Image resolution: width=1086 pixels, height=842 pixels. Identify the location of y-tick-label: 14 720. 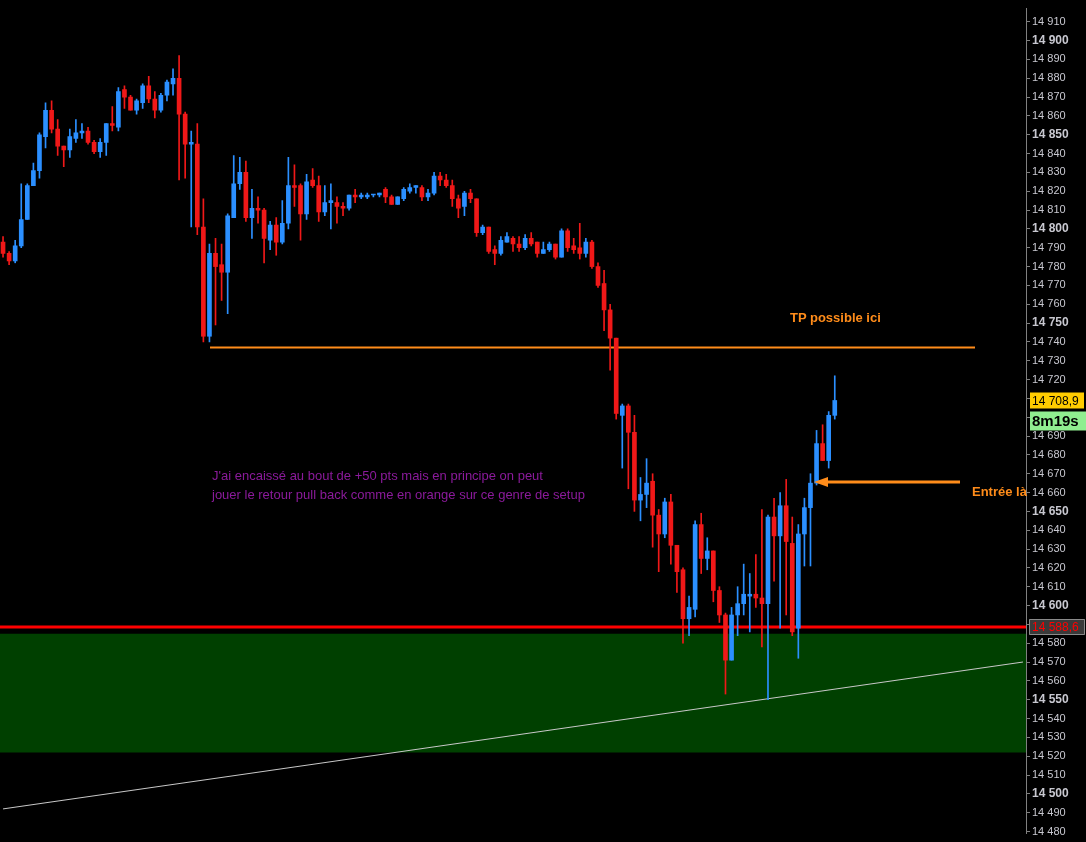
(1049, 378).